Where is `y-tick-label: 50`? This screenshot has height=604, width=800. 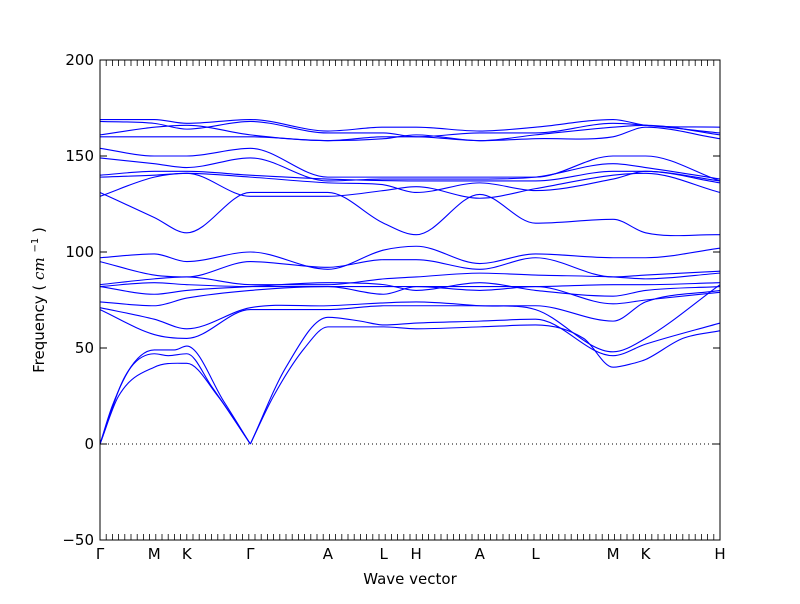
y-tick-label: 50 is located at coordinates (84, 348).